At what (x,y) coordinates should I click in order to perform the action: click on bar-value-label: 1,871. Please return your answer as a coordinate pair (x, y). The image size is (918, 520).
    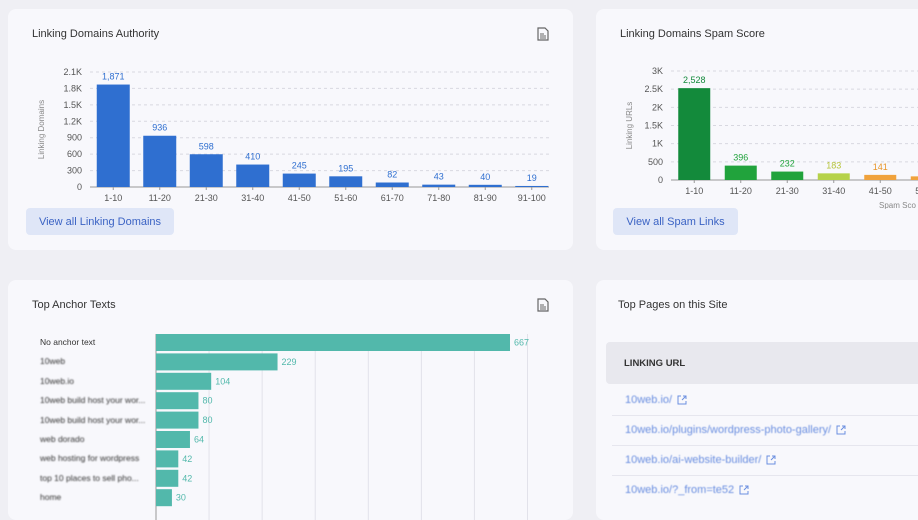
    Looking at the image, I should click on (113, 77).